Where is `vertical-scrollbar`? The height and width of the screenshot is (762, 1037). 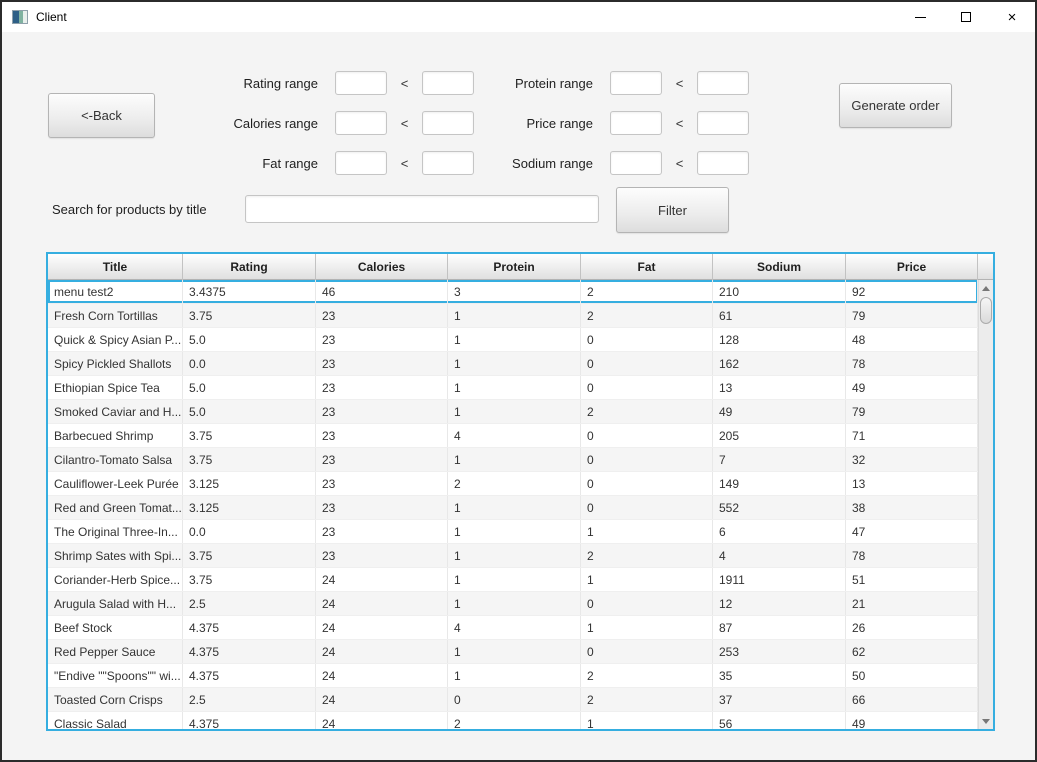 vertical-scrollbar is located at coordinates (985, 504).